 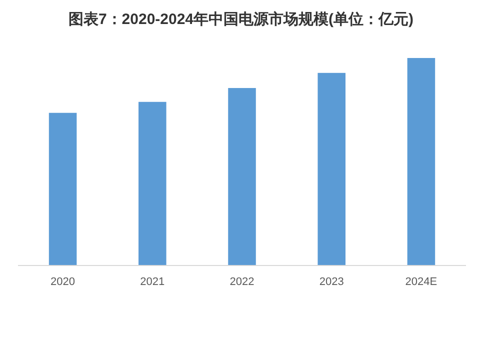 What do you see at coordinates (241, 19) in the screenshot?
I see `chart-title: 图表7：2020-2024年中国电源市场规模(单位：亿元)` at bounding box center [241, 19].